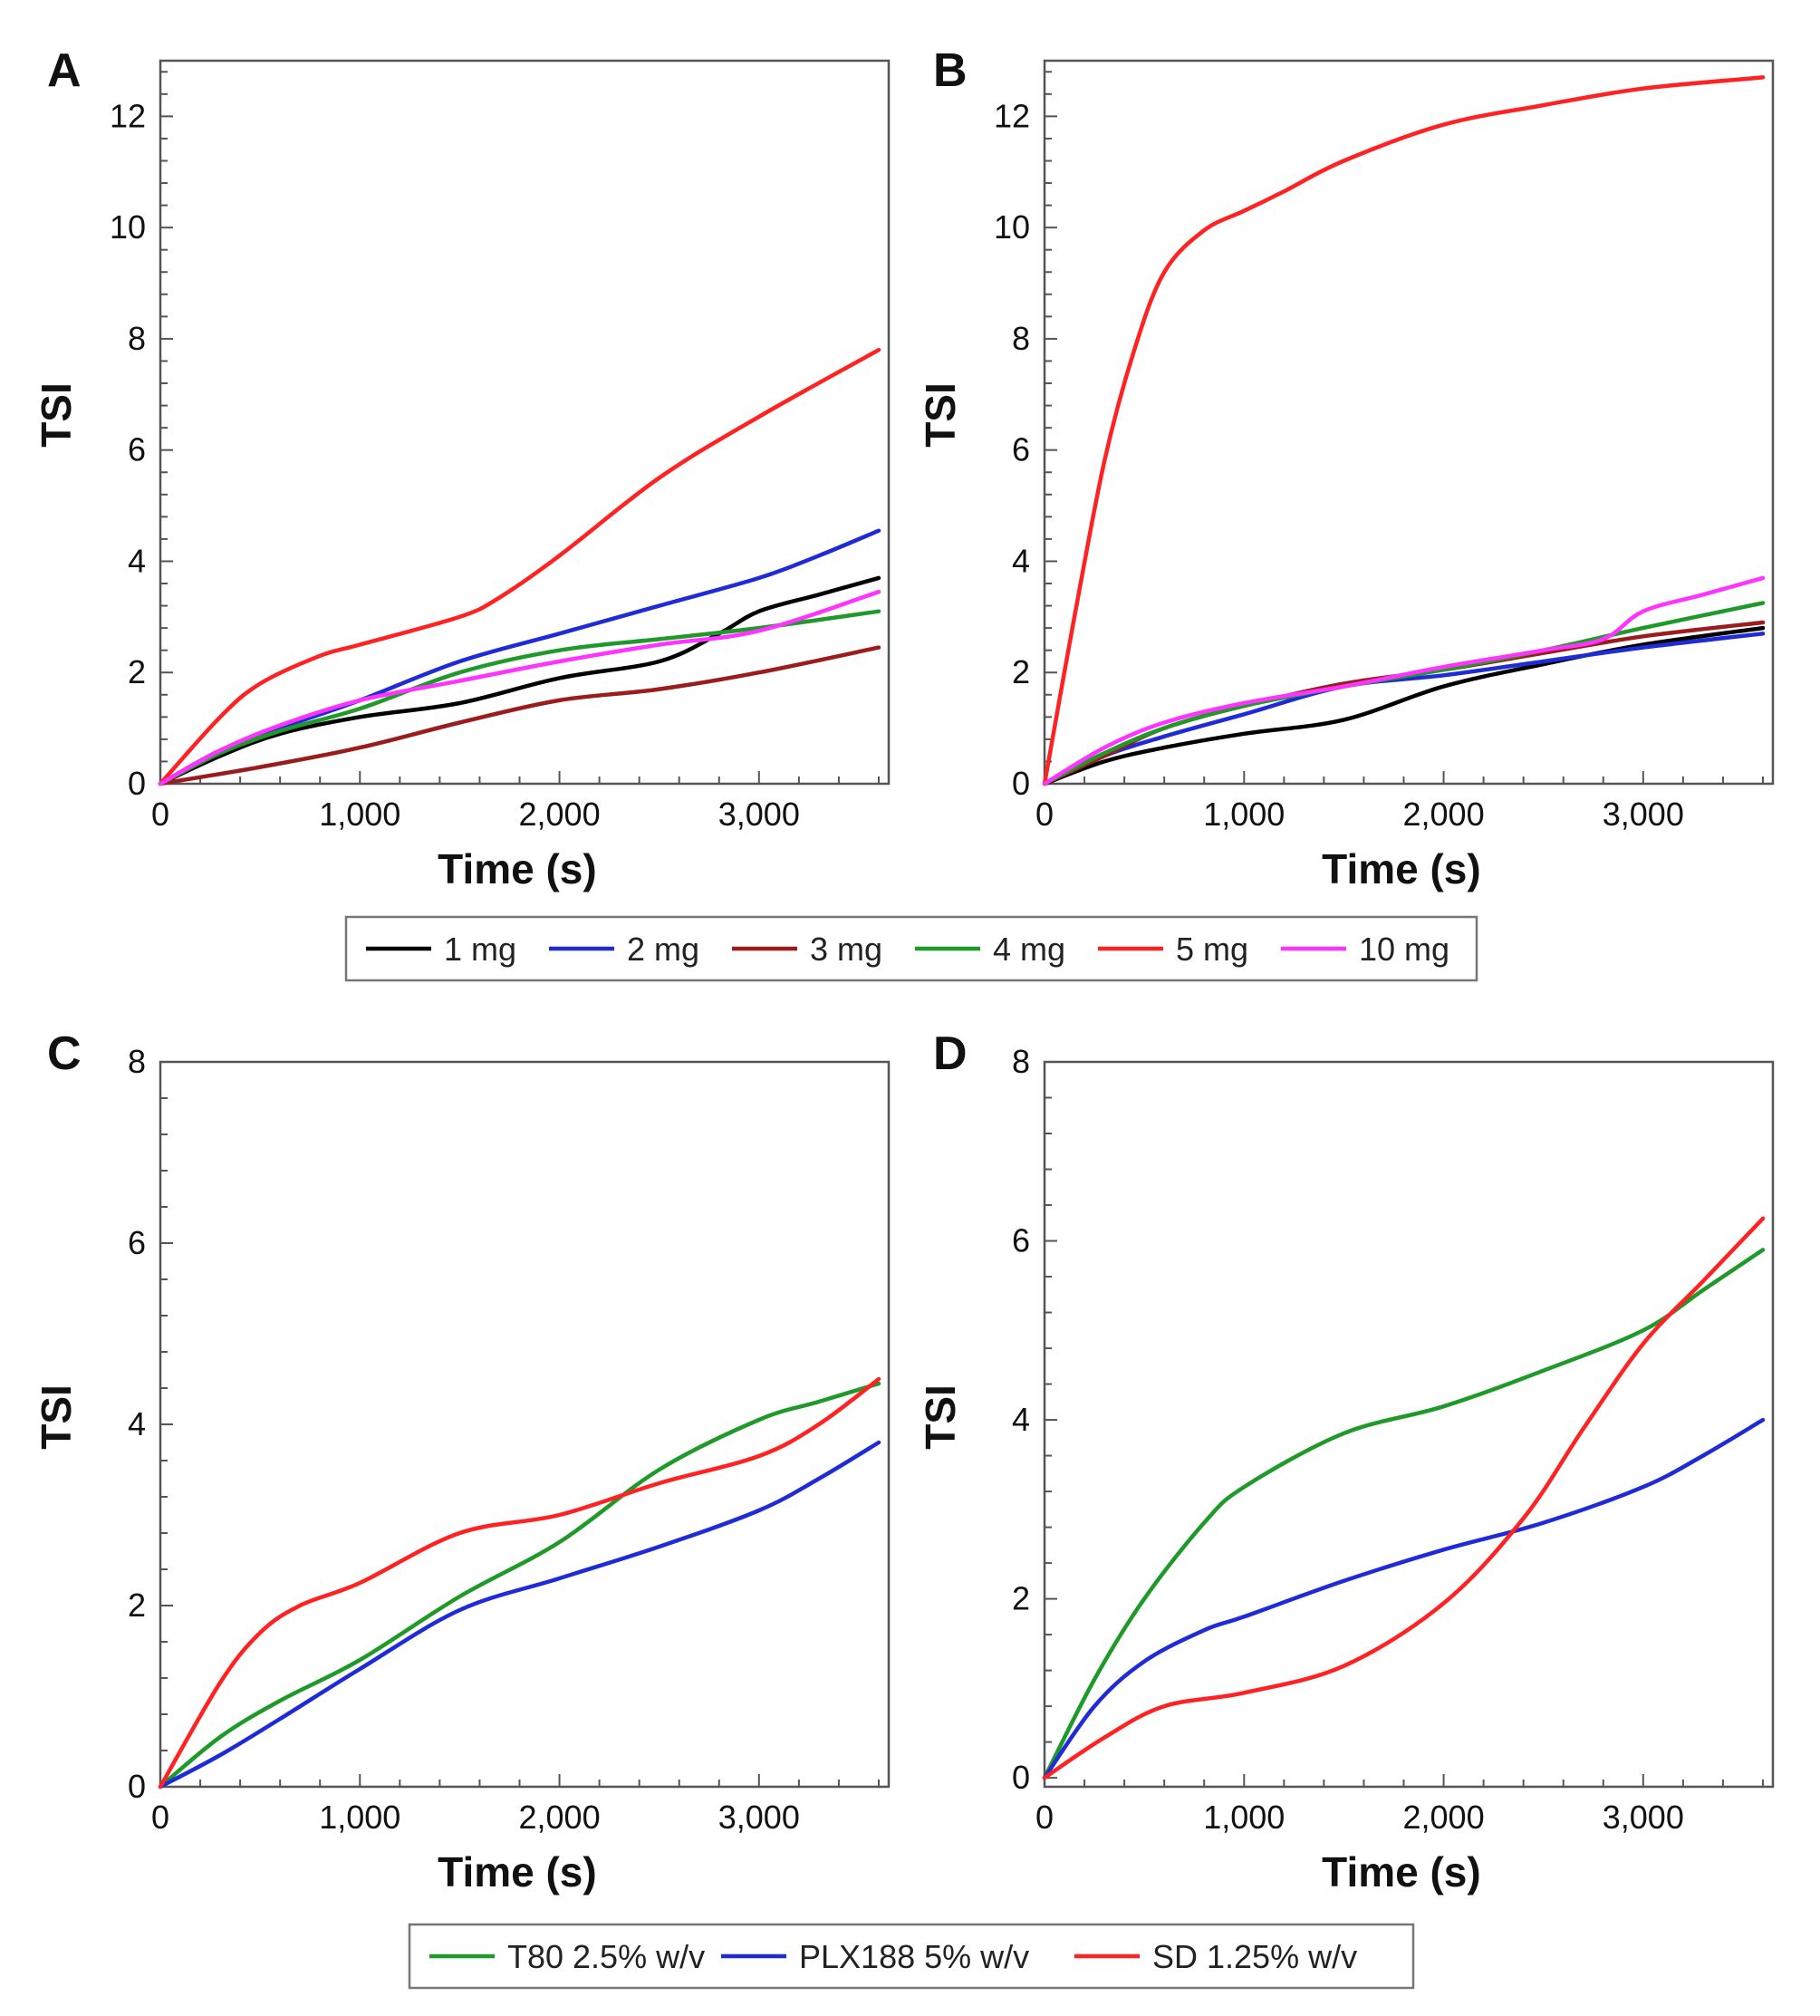 The width and height of the screenshot is (1820, 2016). I want to click on series-line-4-mg, so click(520, 697).